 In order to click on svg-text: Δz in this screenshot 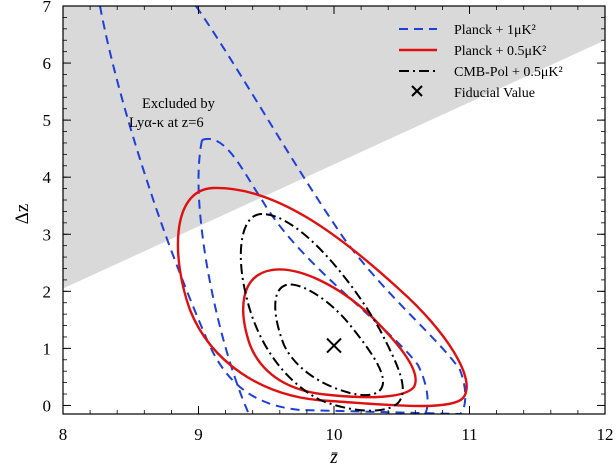, I will do `click(22, 214)`.